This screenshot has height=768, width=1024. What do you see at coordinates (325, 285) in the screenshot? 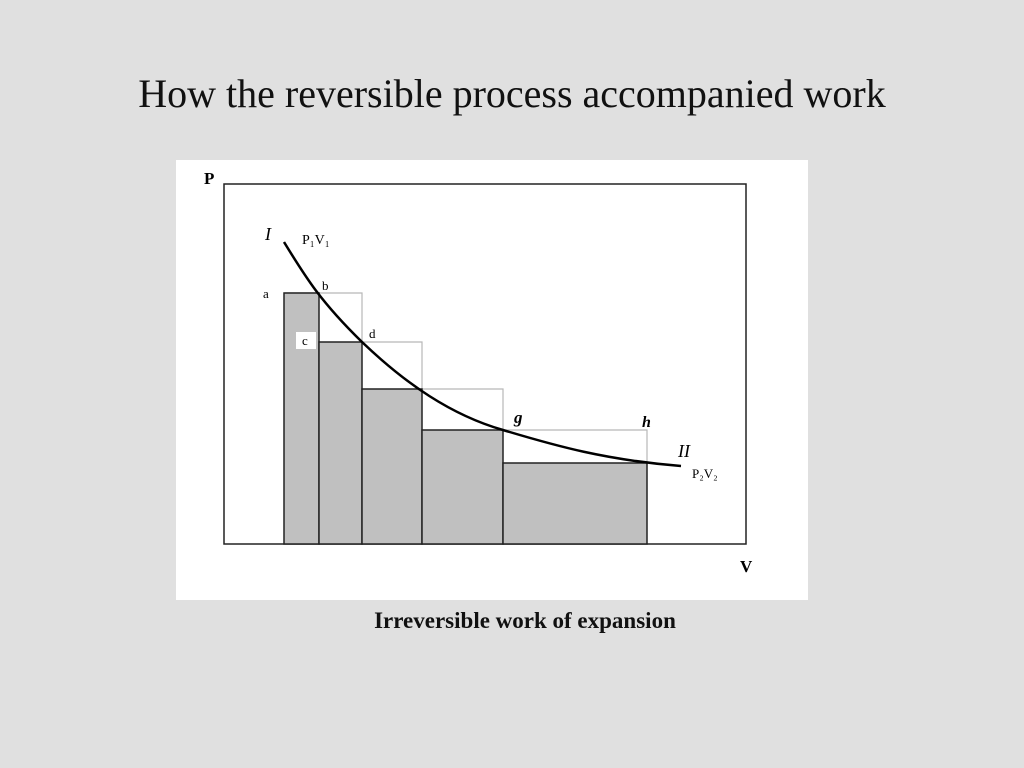
I see `point-label-b: b` at bounding box center [325, 285].